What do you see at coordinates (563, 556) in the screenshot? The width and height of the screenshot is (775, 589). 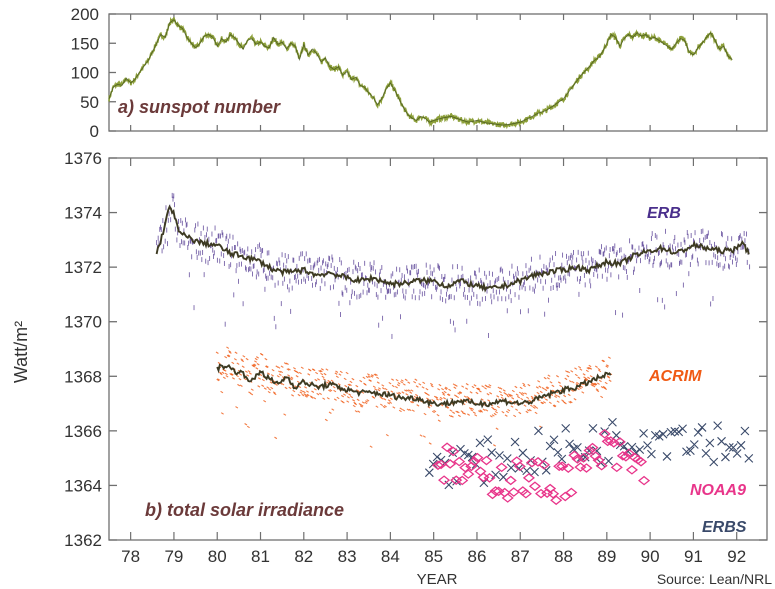 I see `bottom-x-tick-label: 88` at bounding box center [563, 556].